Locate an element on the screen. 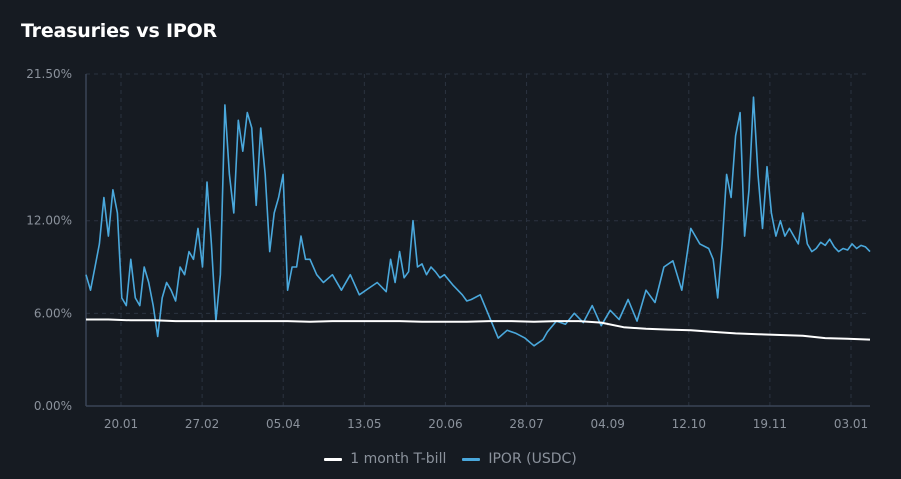  chart-title: Treasuries vs IPOR is located at coordinates (119, 31).